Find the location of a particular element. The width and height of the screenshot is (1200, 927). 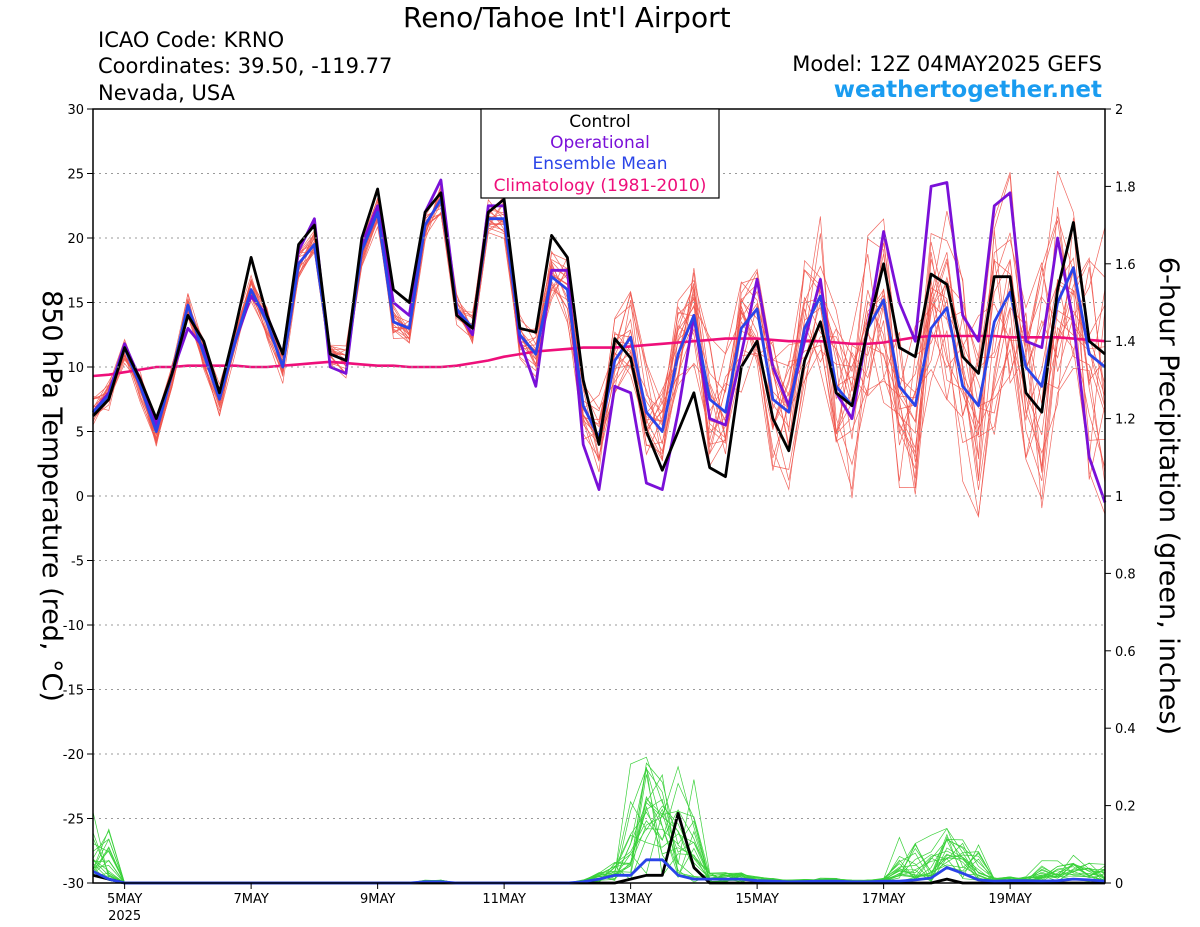

site-link: weathertogether.net is located at coordinates (967, 90).